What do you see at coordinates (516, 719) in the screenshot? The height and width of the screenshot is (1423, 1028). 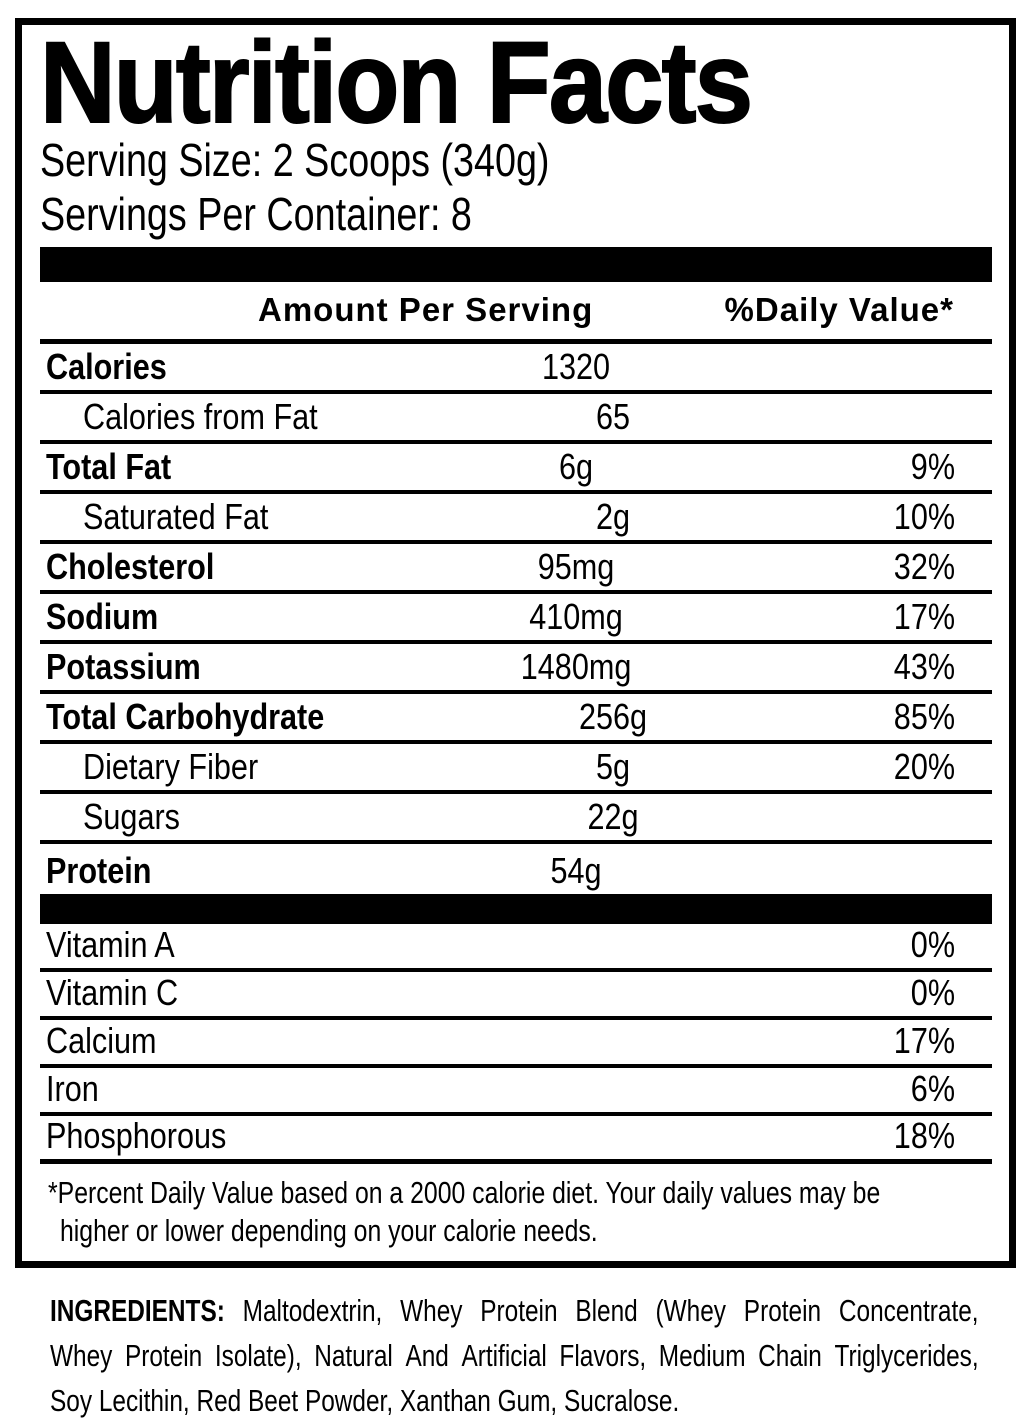 I see `nutrient-row: Total Carbohydrate 256g 85%` at bounding box center [516, 719].